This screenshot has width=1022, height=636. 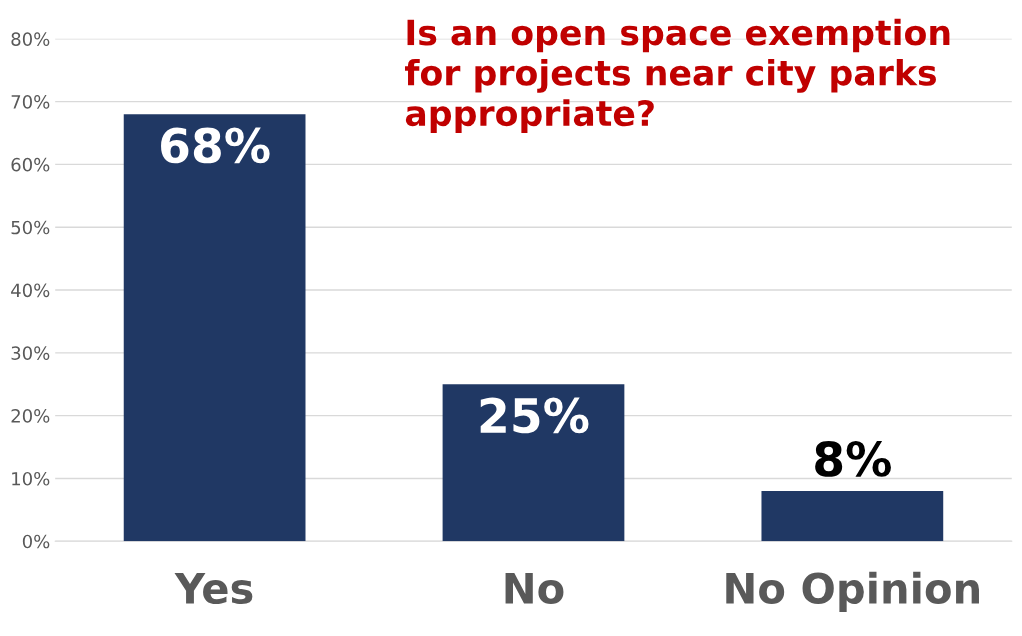 I want to click on x-tick-label: Yes, so click(x=213, y=589).